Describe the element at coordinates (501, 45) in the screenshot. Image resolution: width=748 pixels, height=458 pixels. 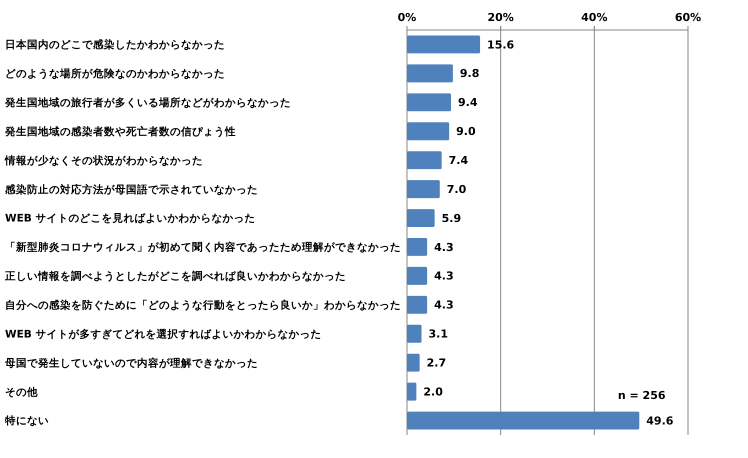
I see `data-label: 15.6` at that location.